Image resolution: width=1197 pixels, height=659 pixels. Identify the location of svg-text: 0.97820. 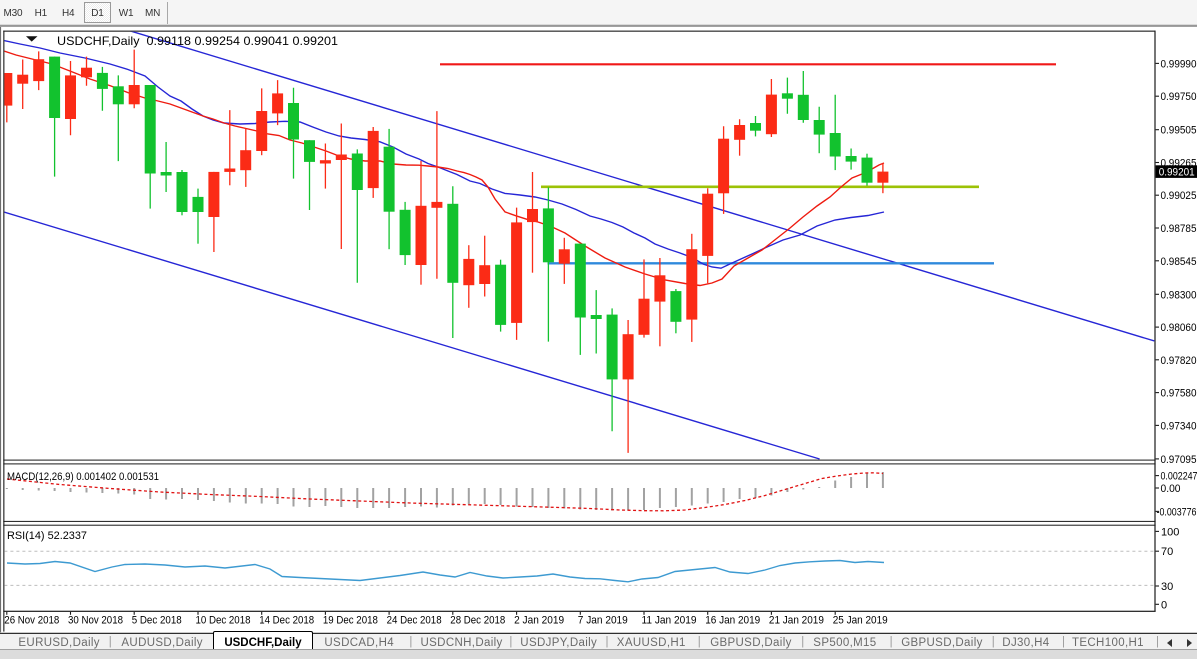
(1179, 361).